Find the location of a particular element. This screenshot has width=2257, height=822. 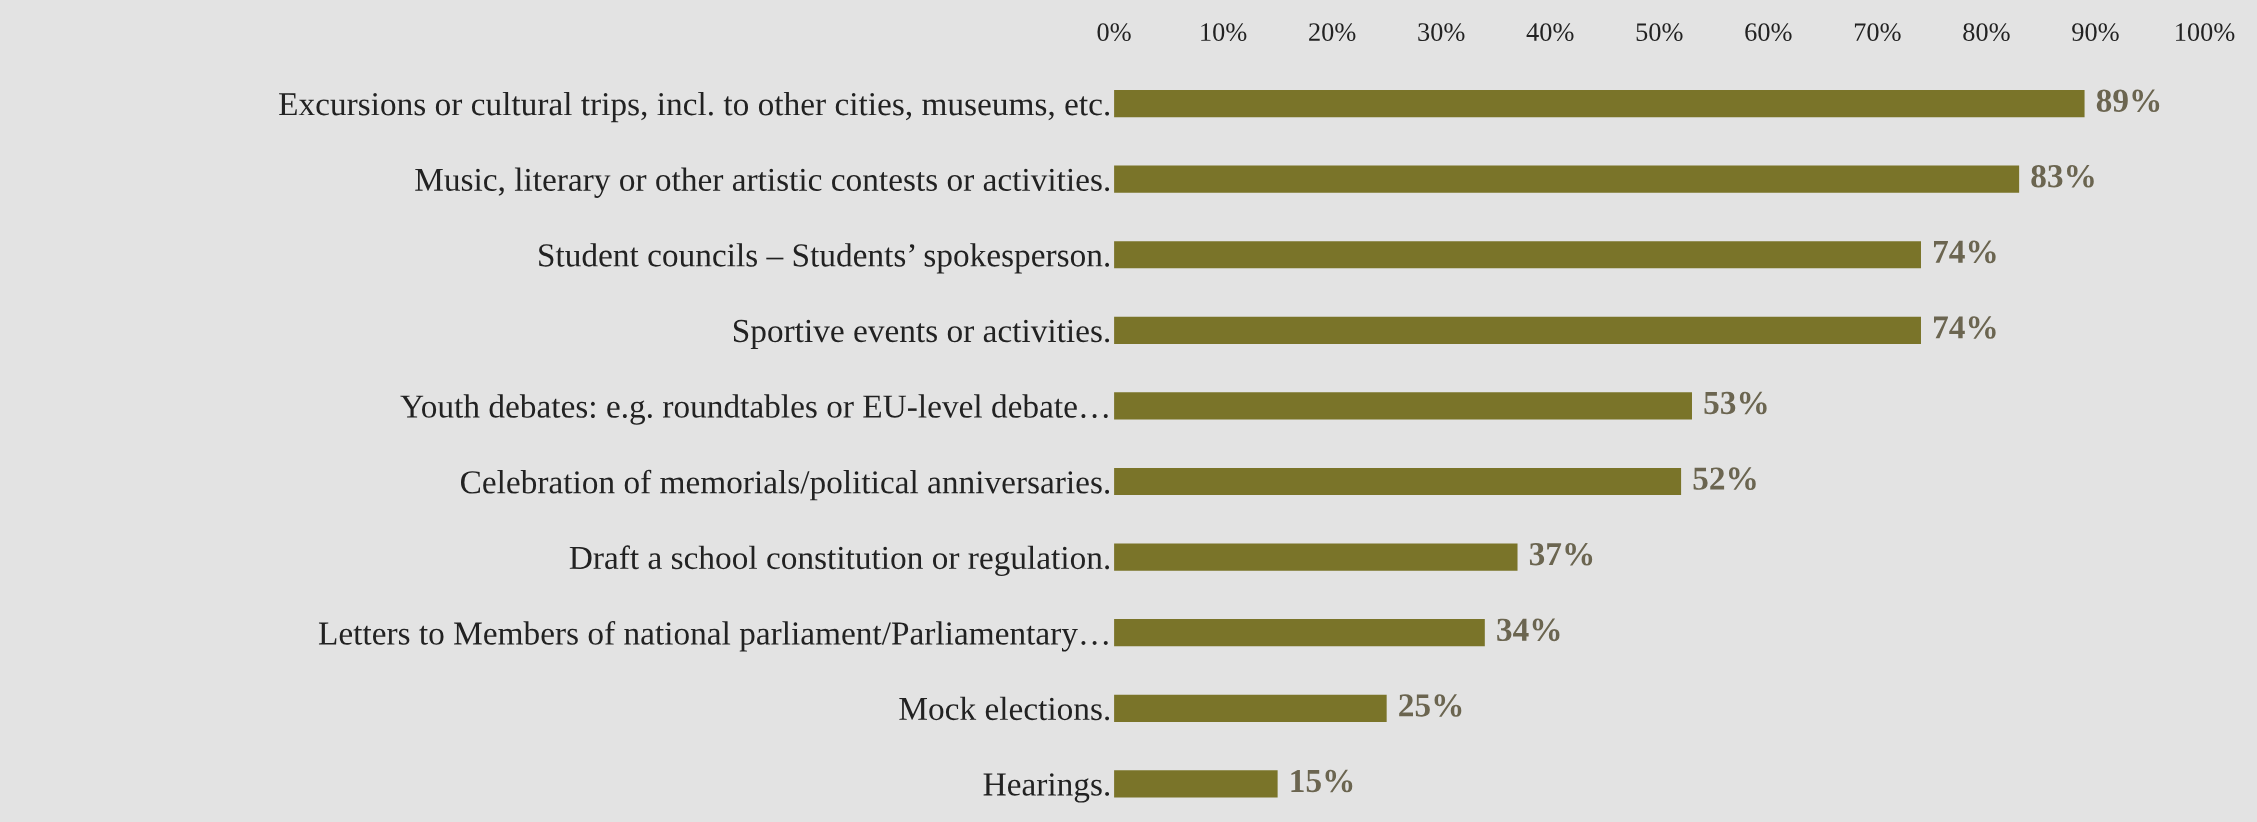

x-tick-label: 10% is located at coordinates (1224, 32).